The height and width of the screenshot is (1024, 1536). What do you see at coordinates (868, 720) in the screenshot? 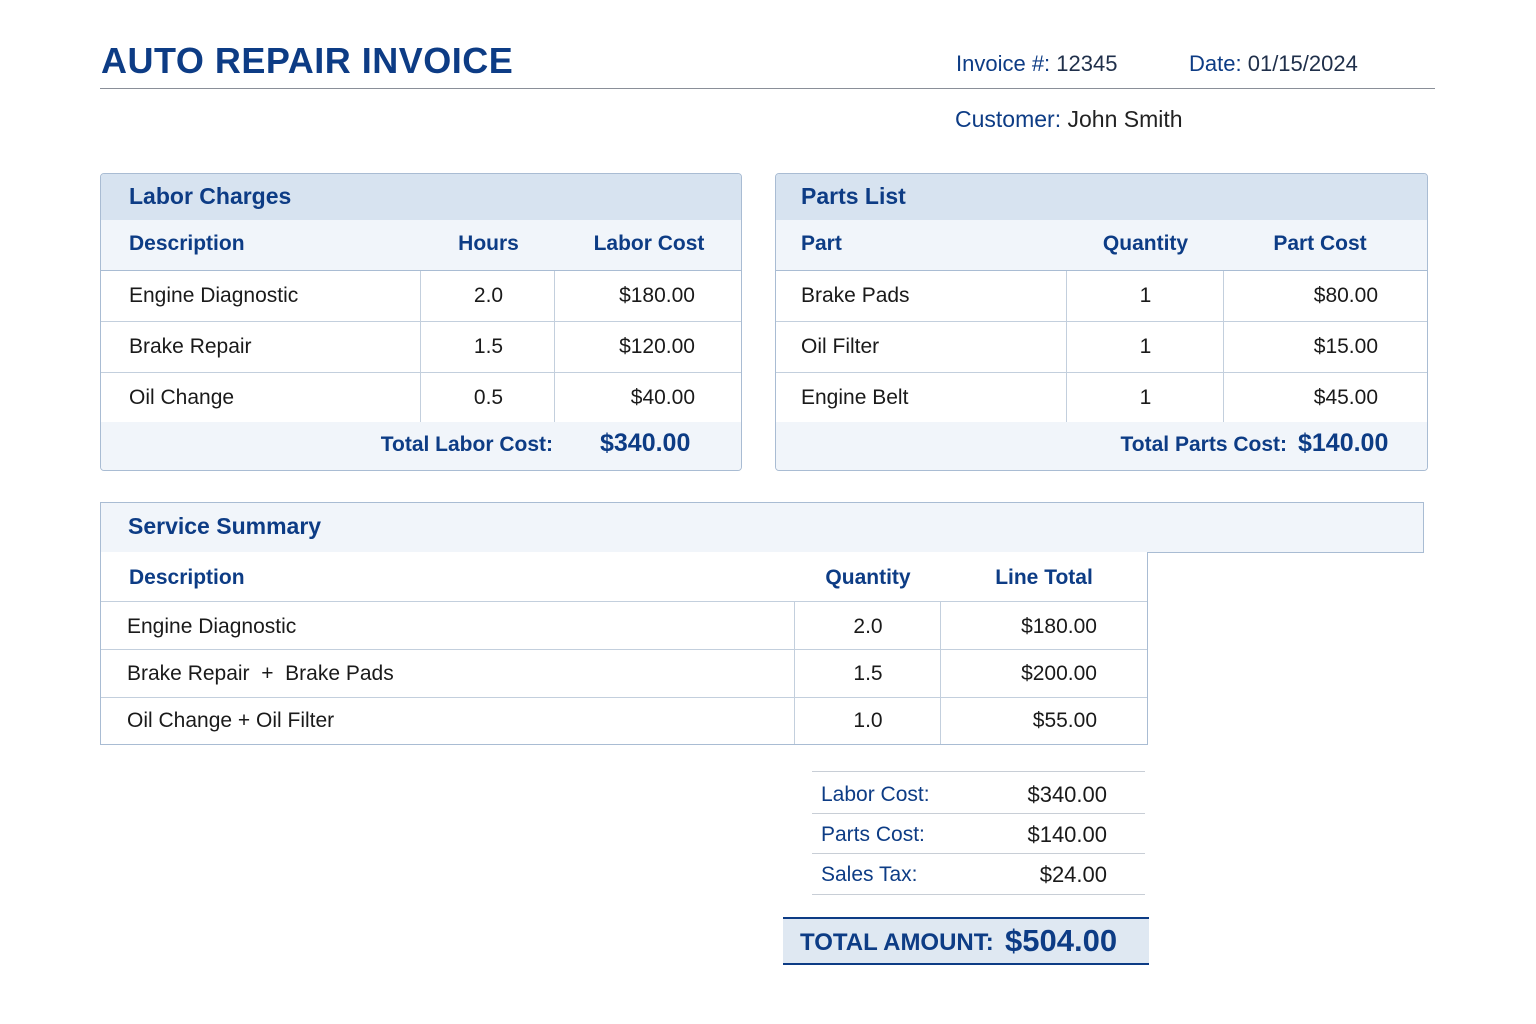
I see `summary-row-quantity: 1.0` at bounding box center [868, 720].